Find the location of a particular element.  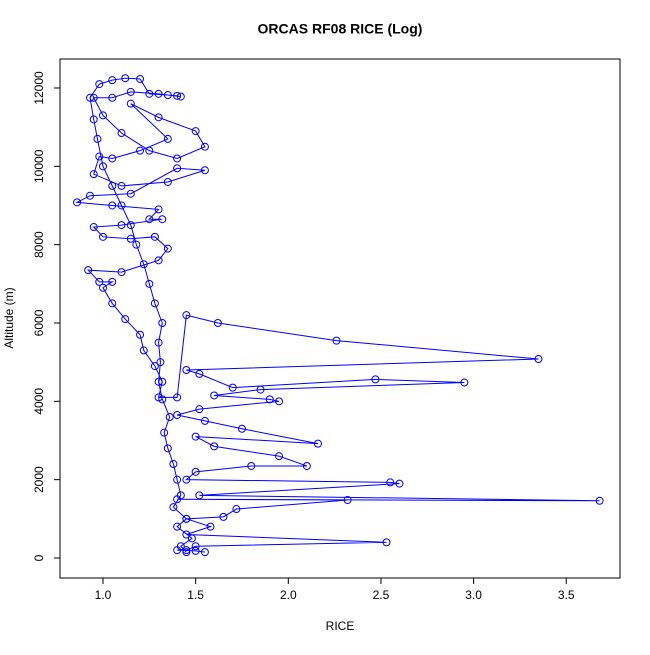

y-tick-label: 12000 is located at coordinates (39, 88).